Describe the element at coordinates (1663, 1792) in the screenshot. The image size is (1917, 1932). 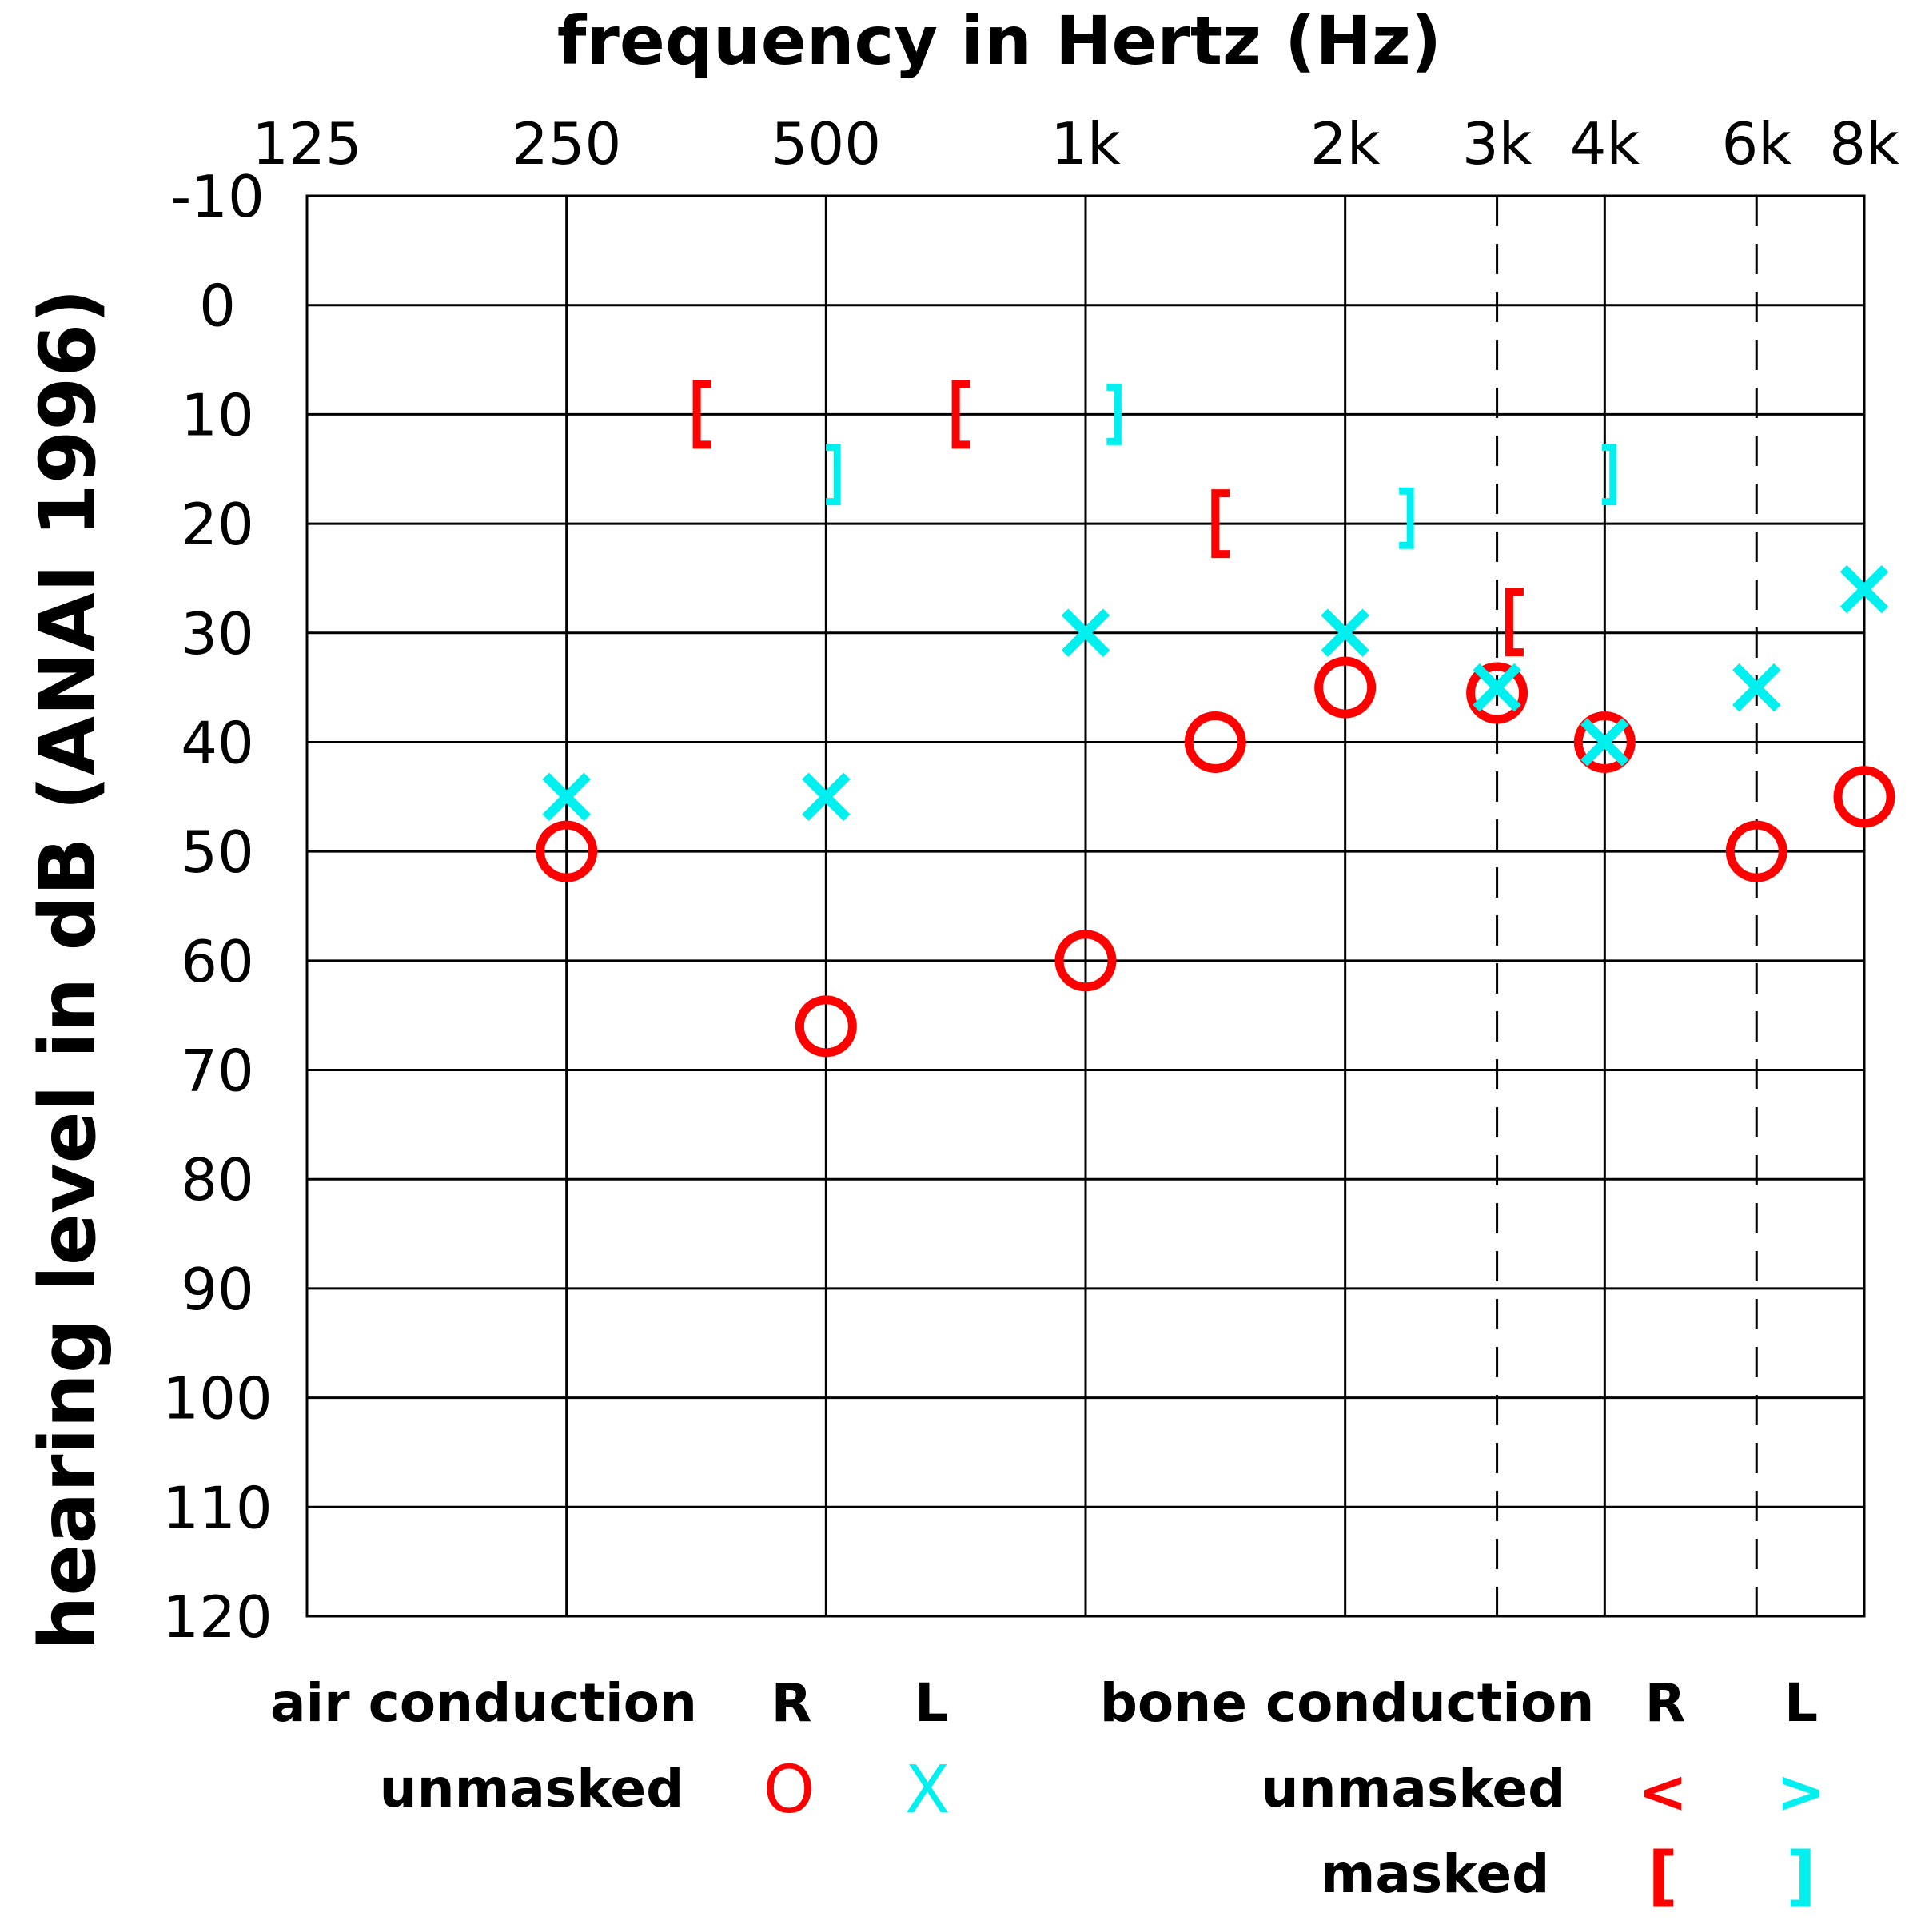
I see `legend-bone-unmasked-r-symbol: <` at that location.